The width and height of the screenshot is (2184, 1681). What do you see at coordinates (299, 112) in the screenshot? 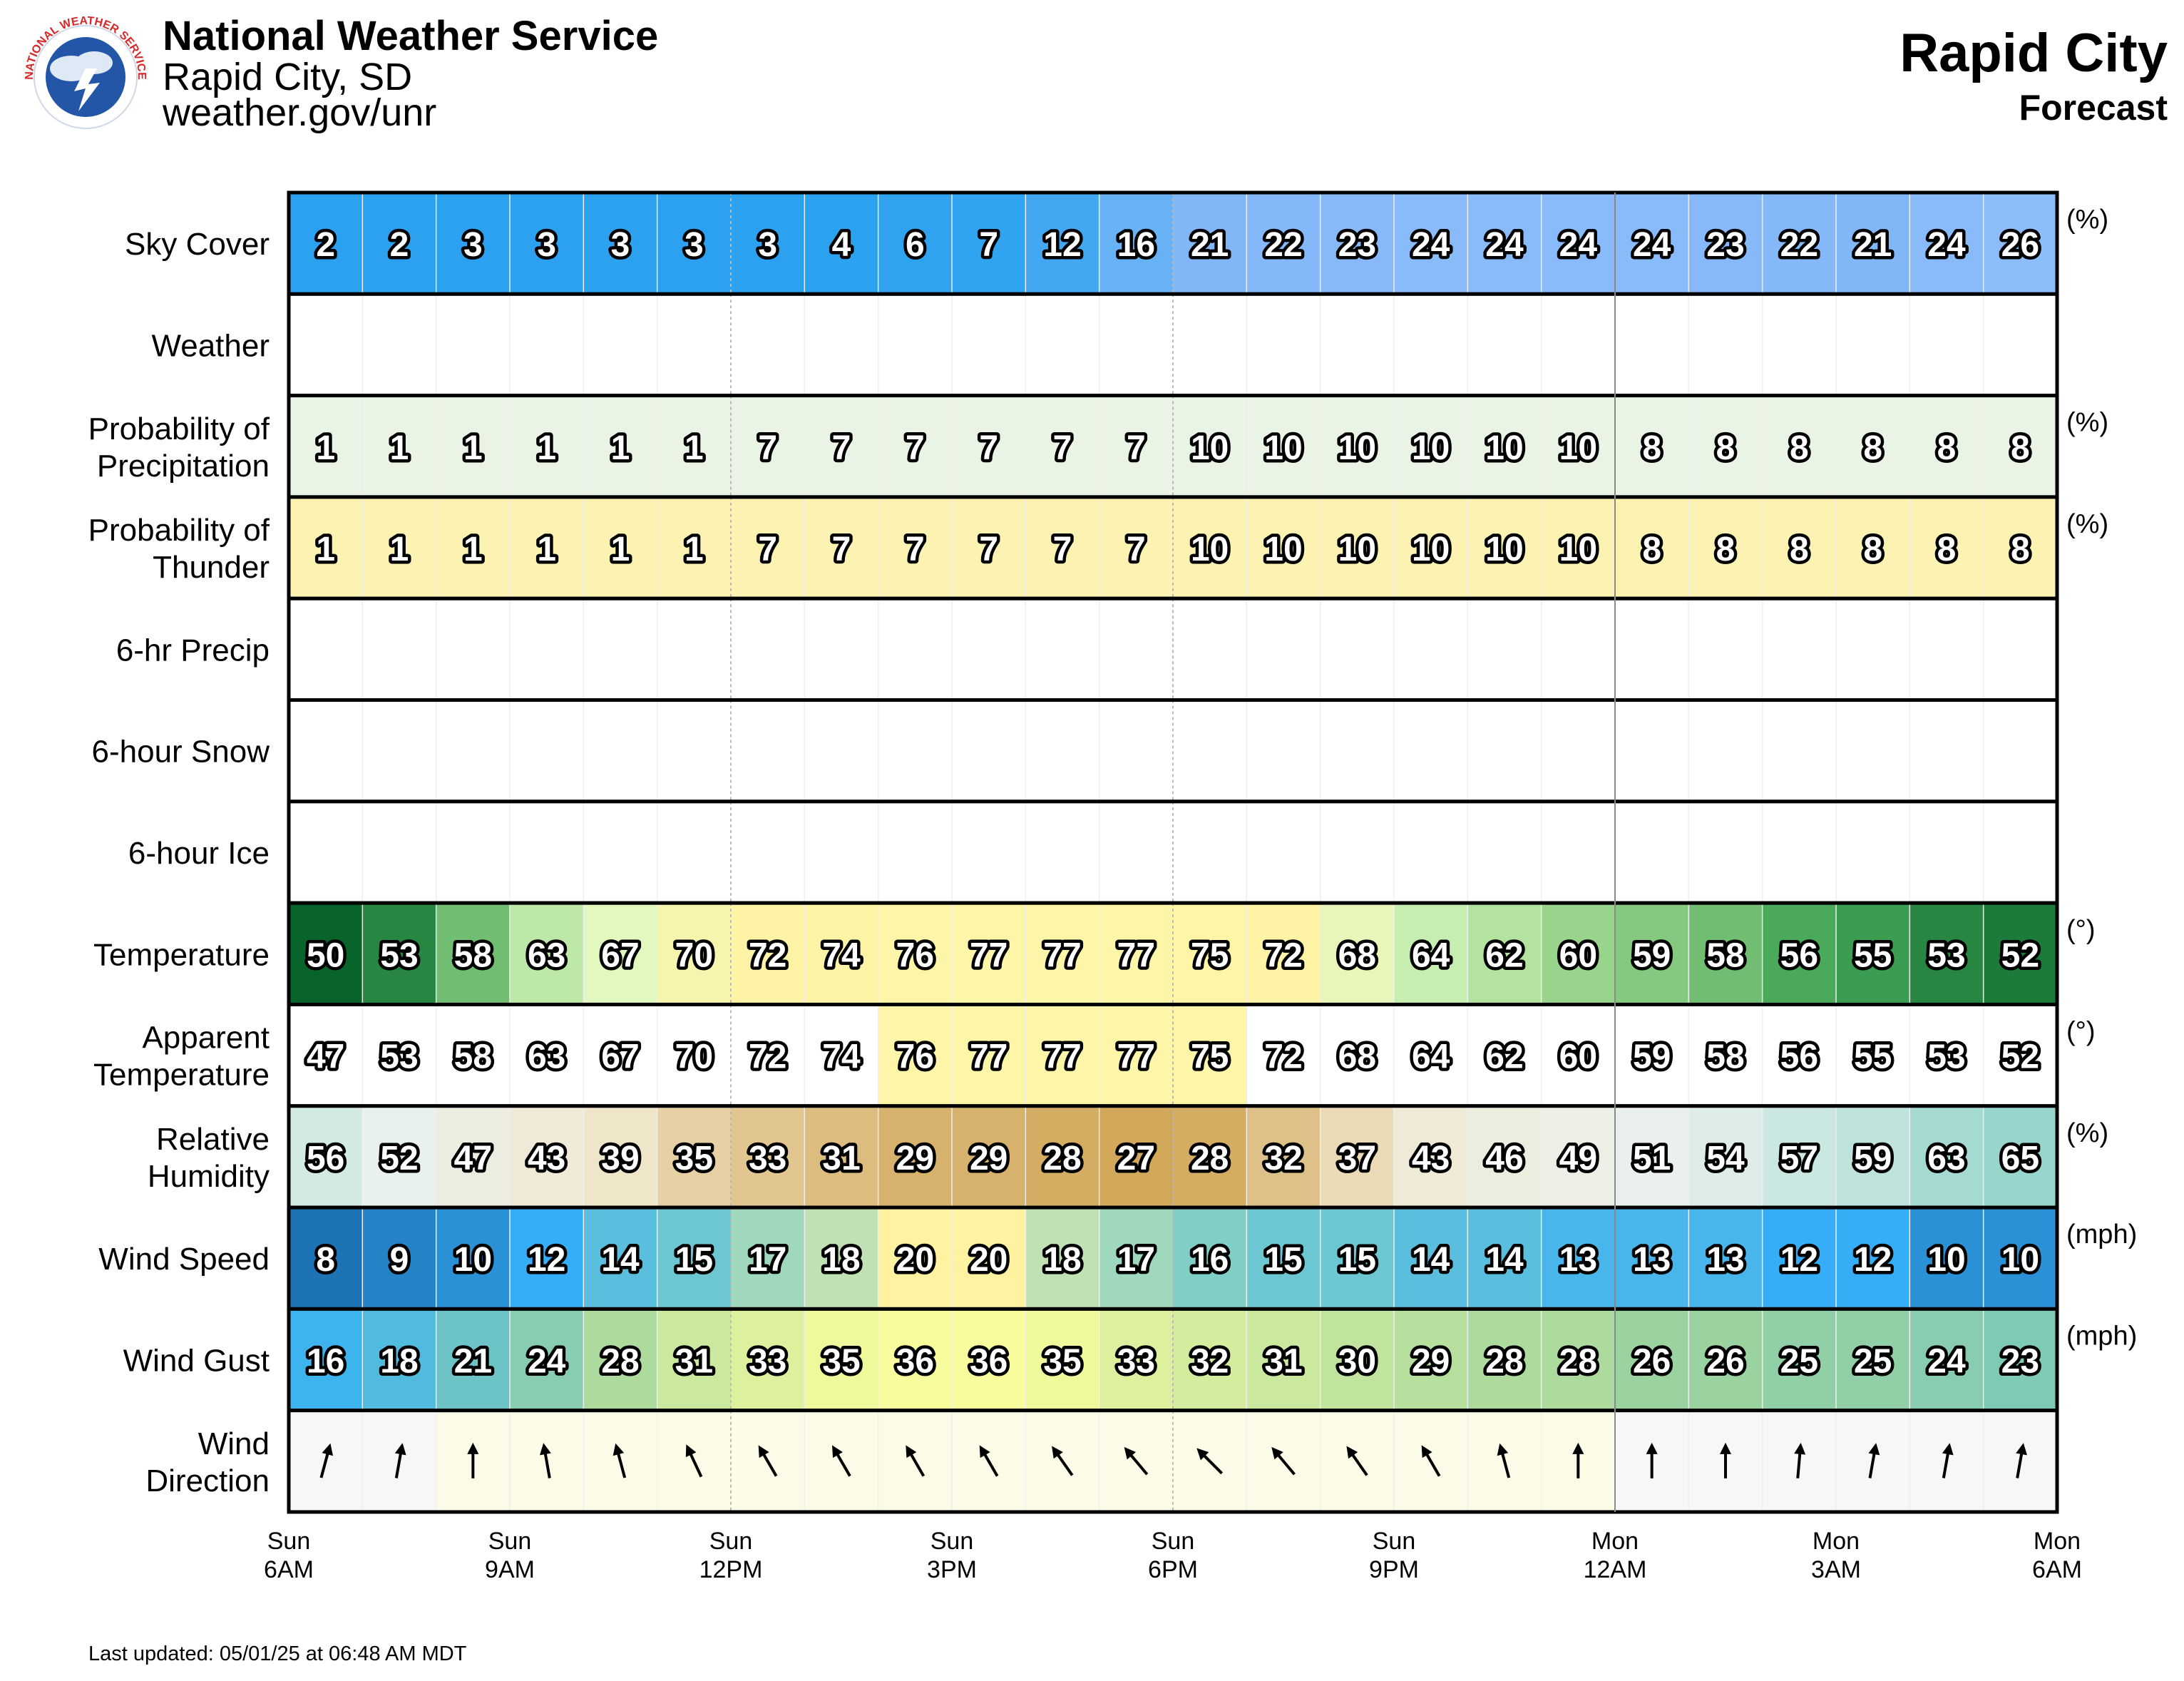
I see `office-url: weather.gov/unr` at bounding box center [299, 112].